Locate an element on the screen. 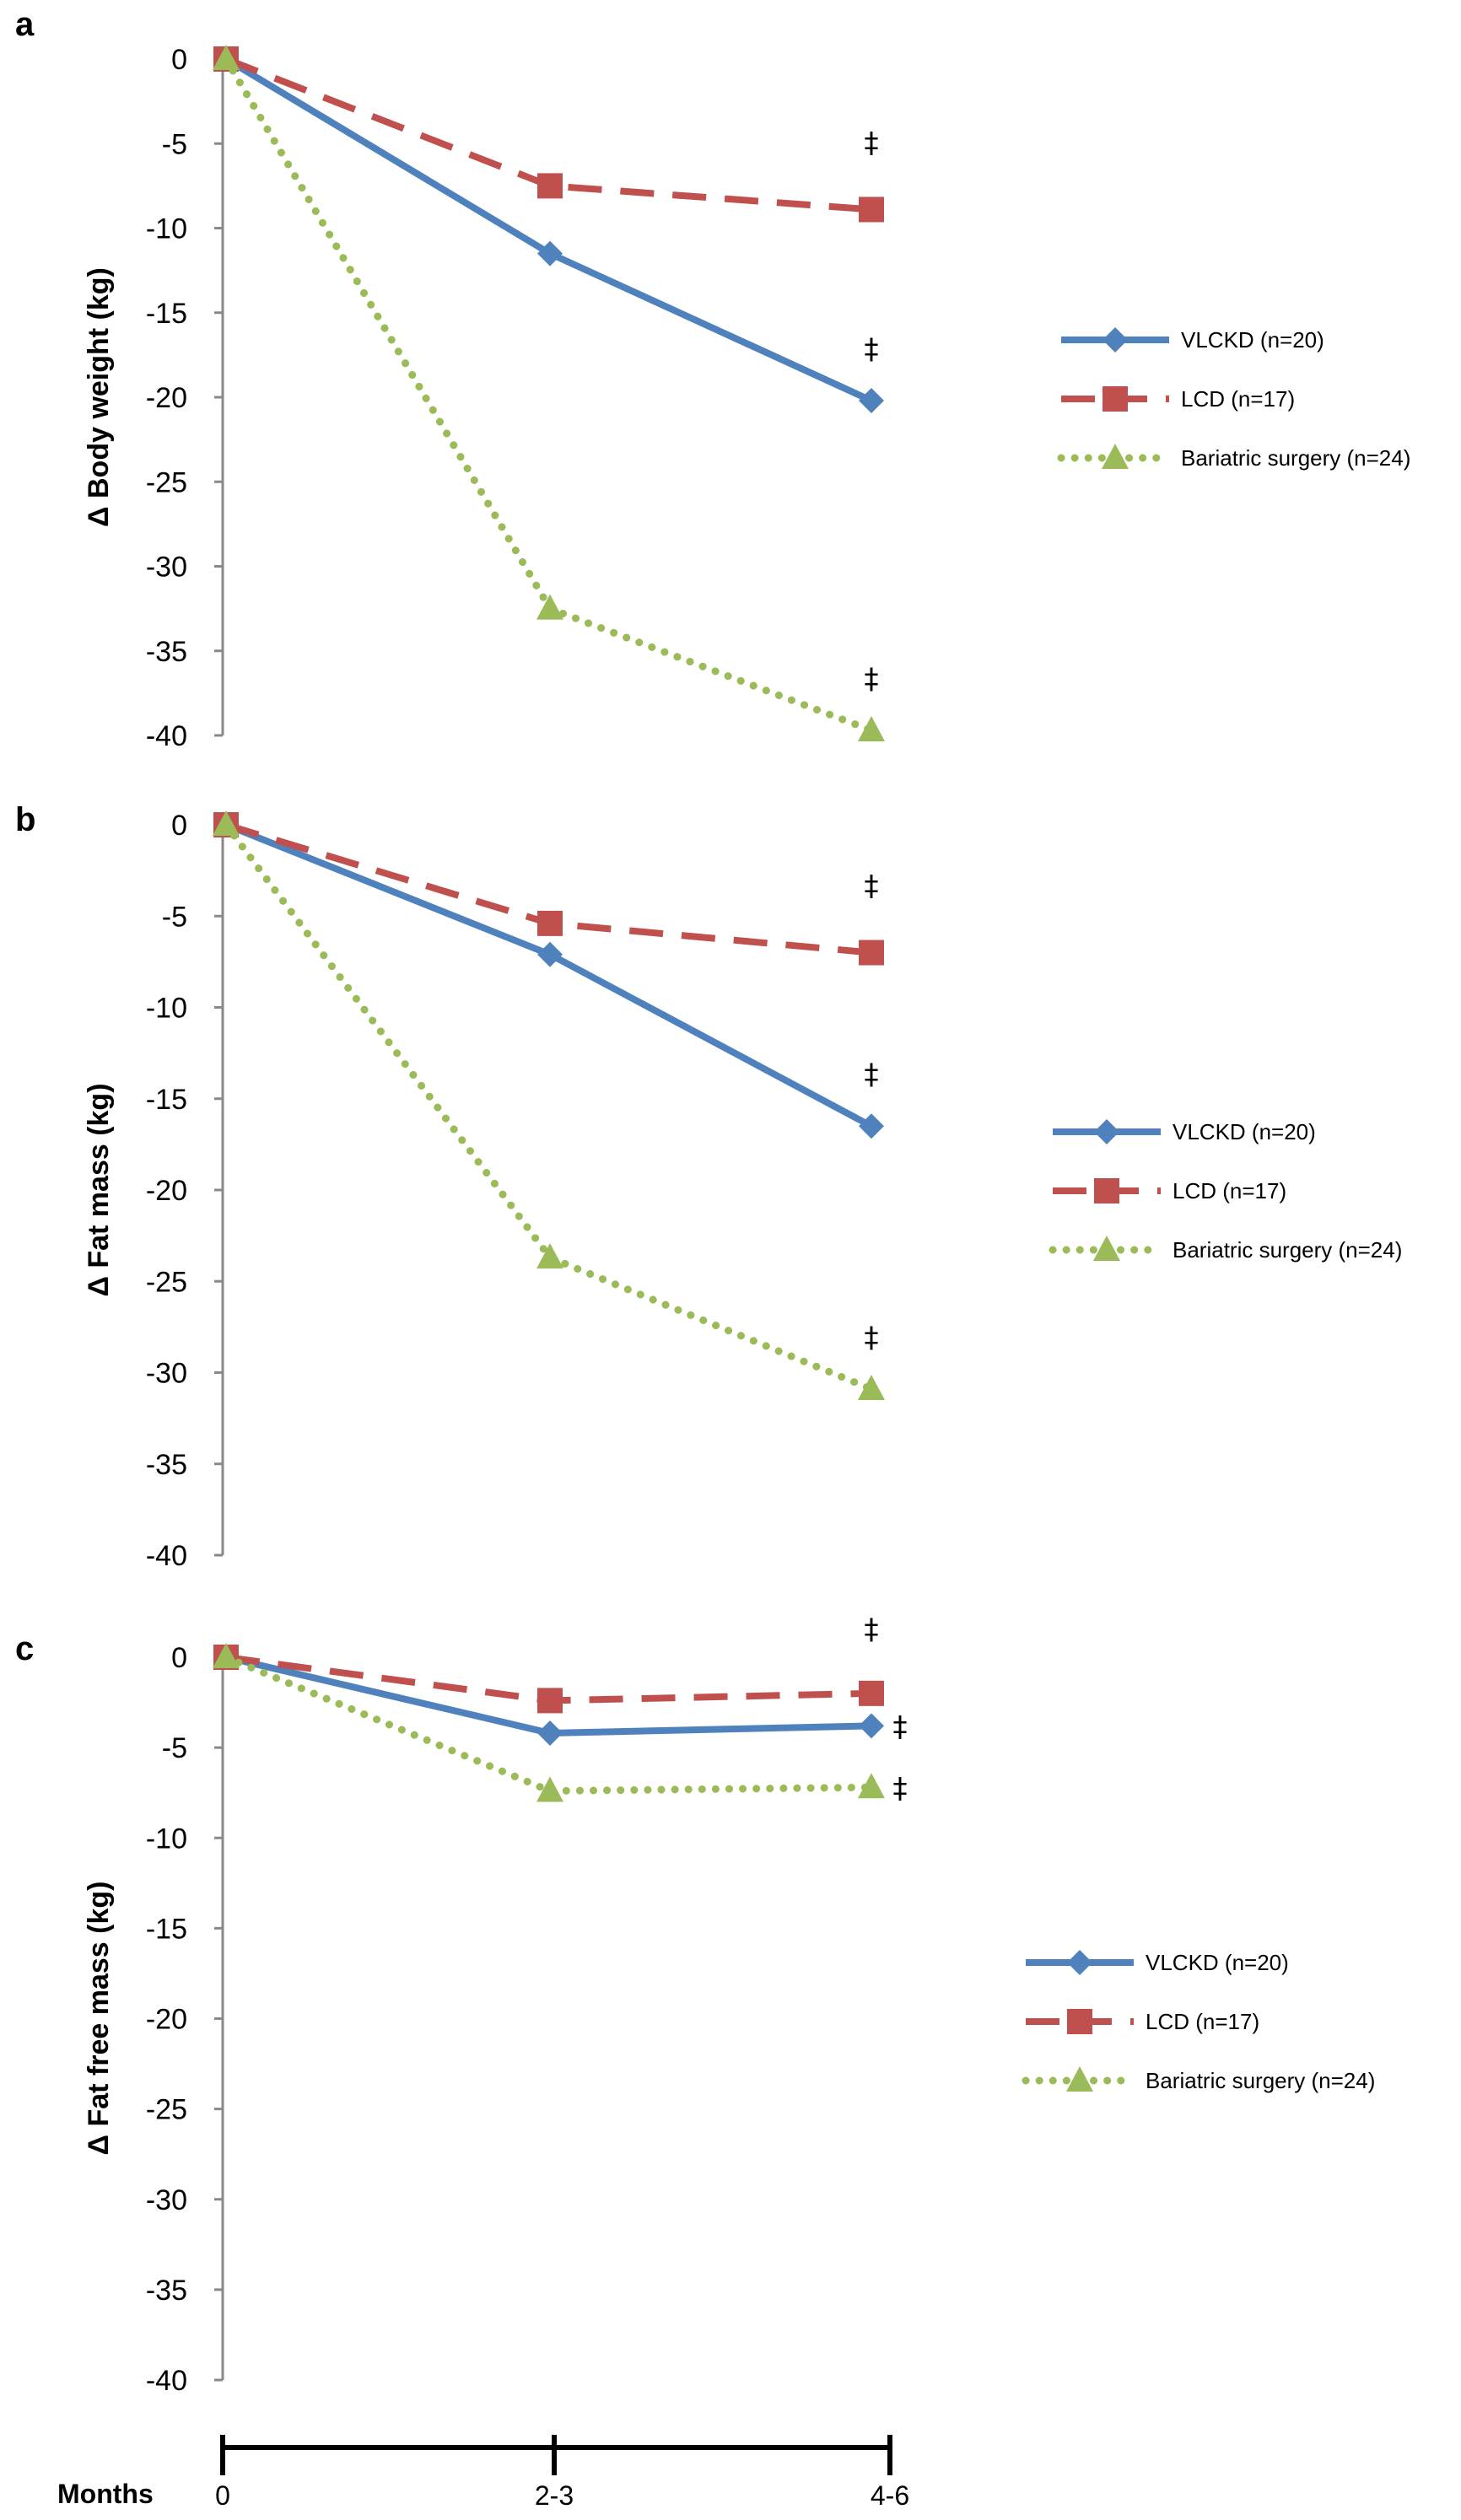  panel-letter: c is located at coordinates (24, 1649).